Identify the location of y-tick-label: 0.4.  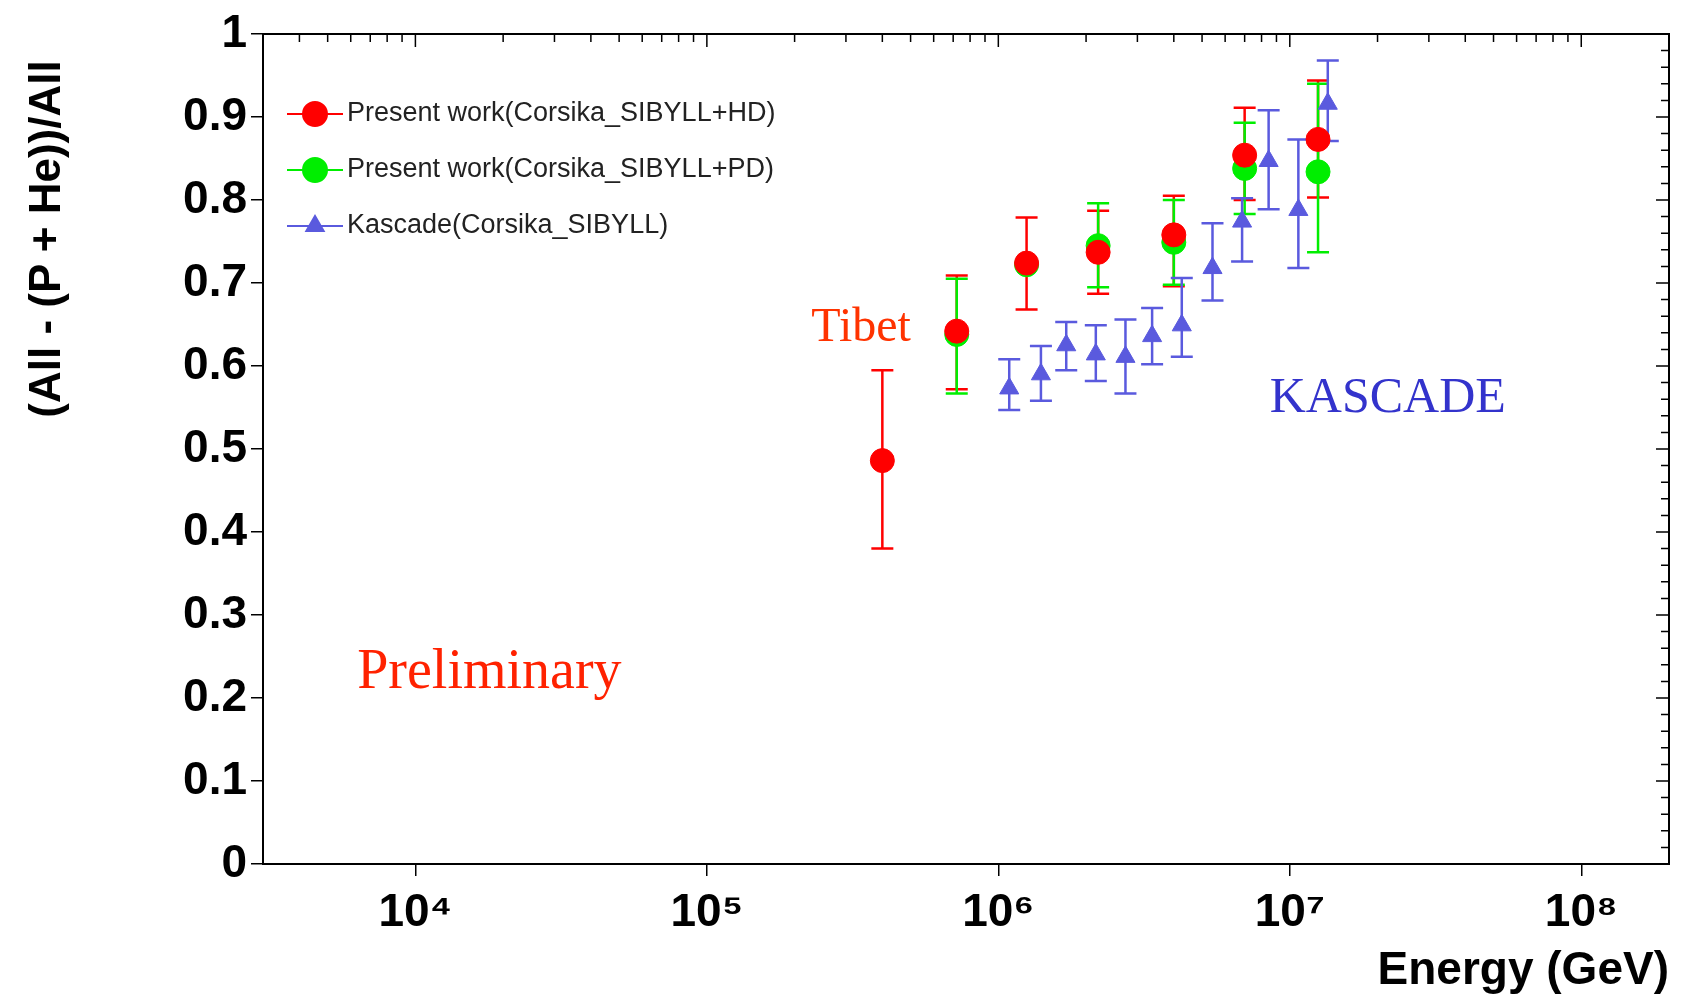
(215, 528).